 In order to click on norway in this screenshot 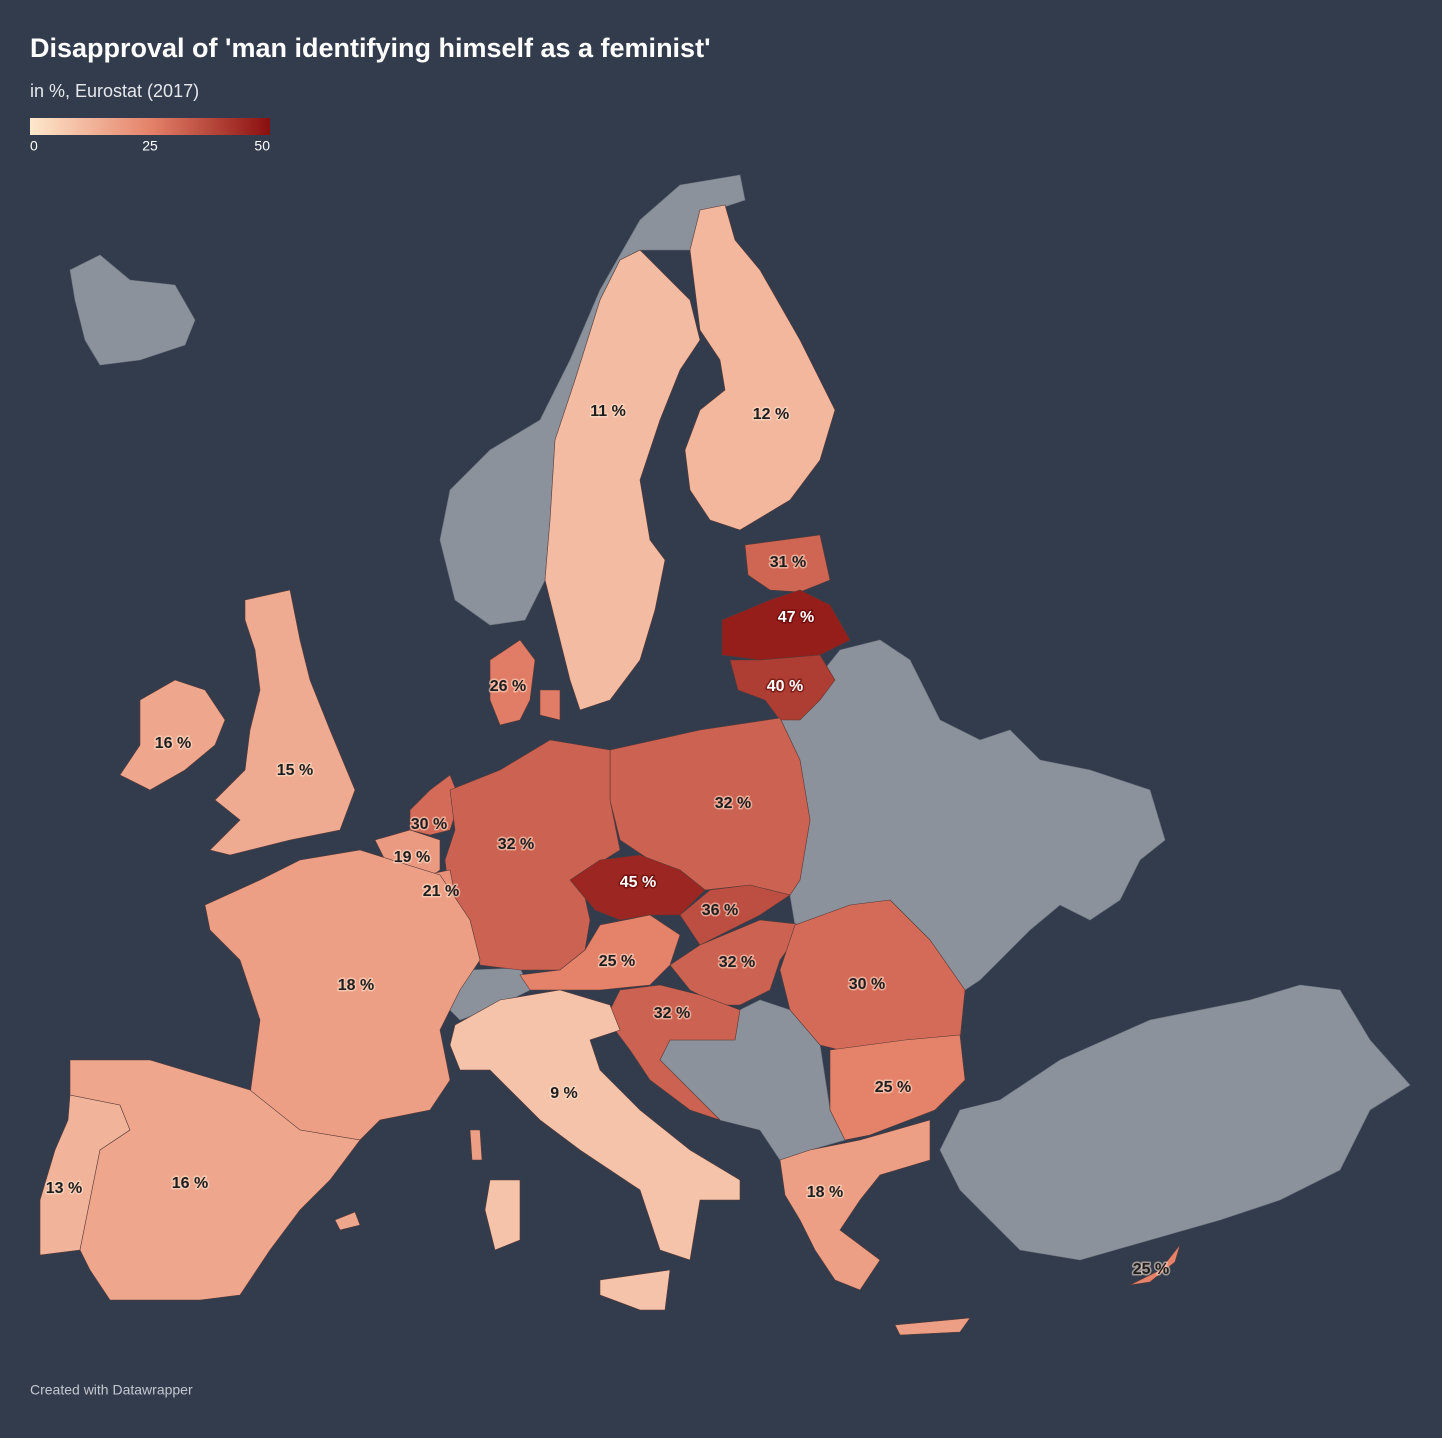, I will do `click(592, 400)`.